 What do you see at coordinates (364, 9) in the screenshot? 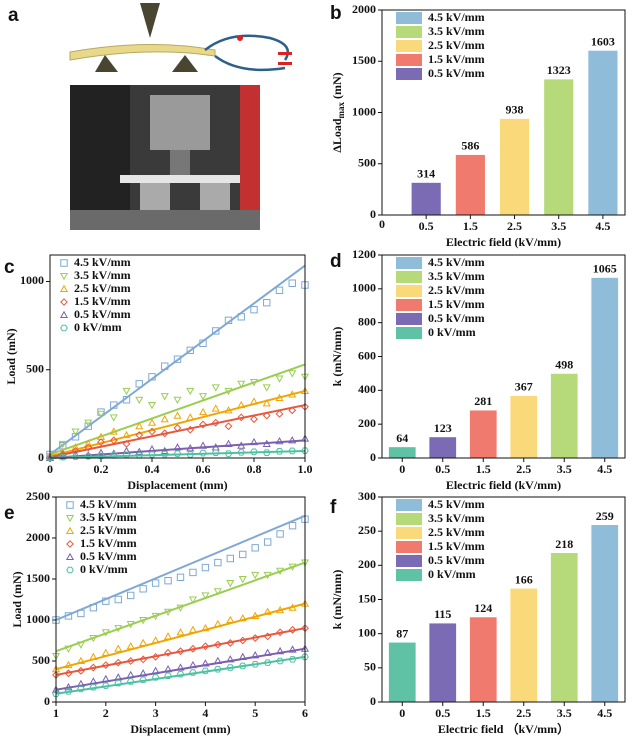
I see `y-tick-label: 2000` at bounding box center [364, 9].